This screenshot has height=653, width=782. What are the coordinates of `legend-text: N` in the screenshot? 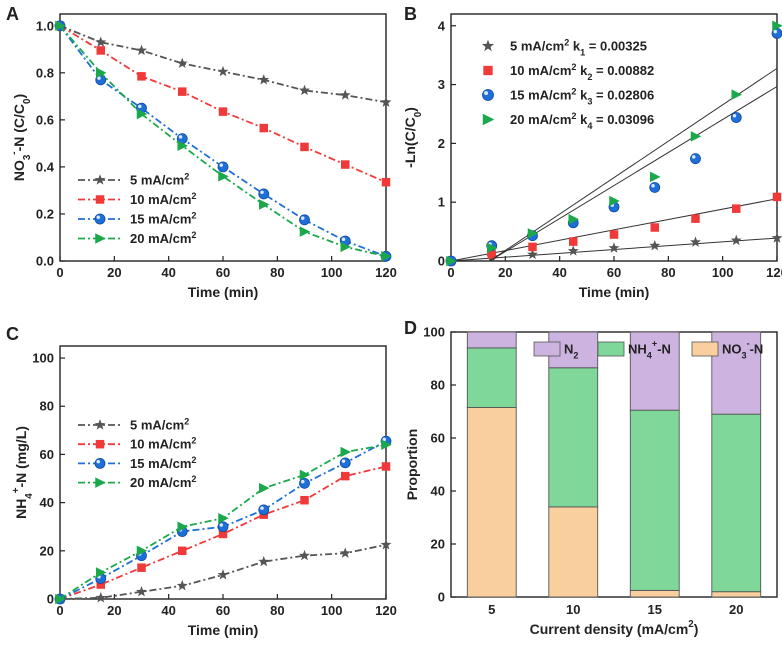 It's located at (568, 349).